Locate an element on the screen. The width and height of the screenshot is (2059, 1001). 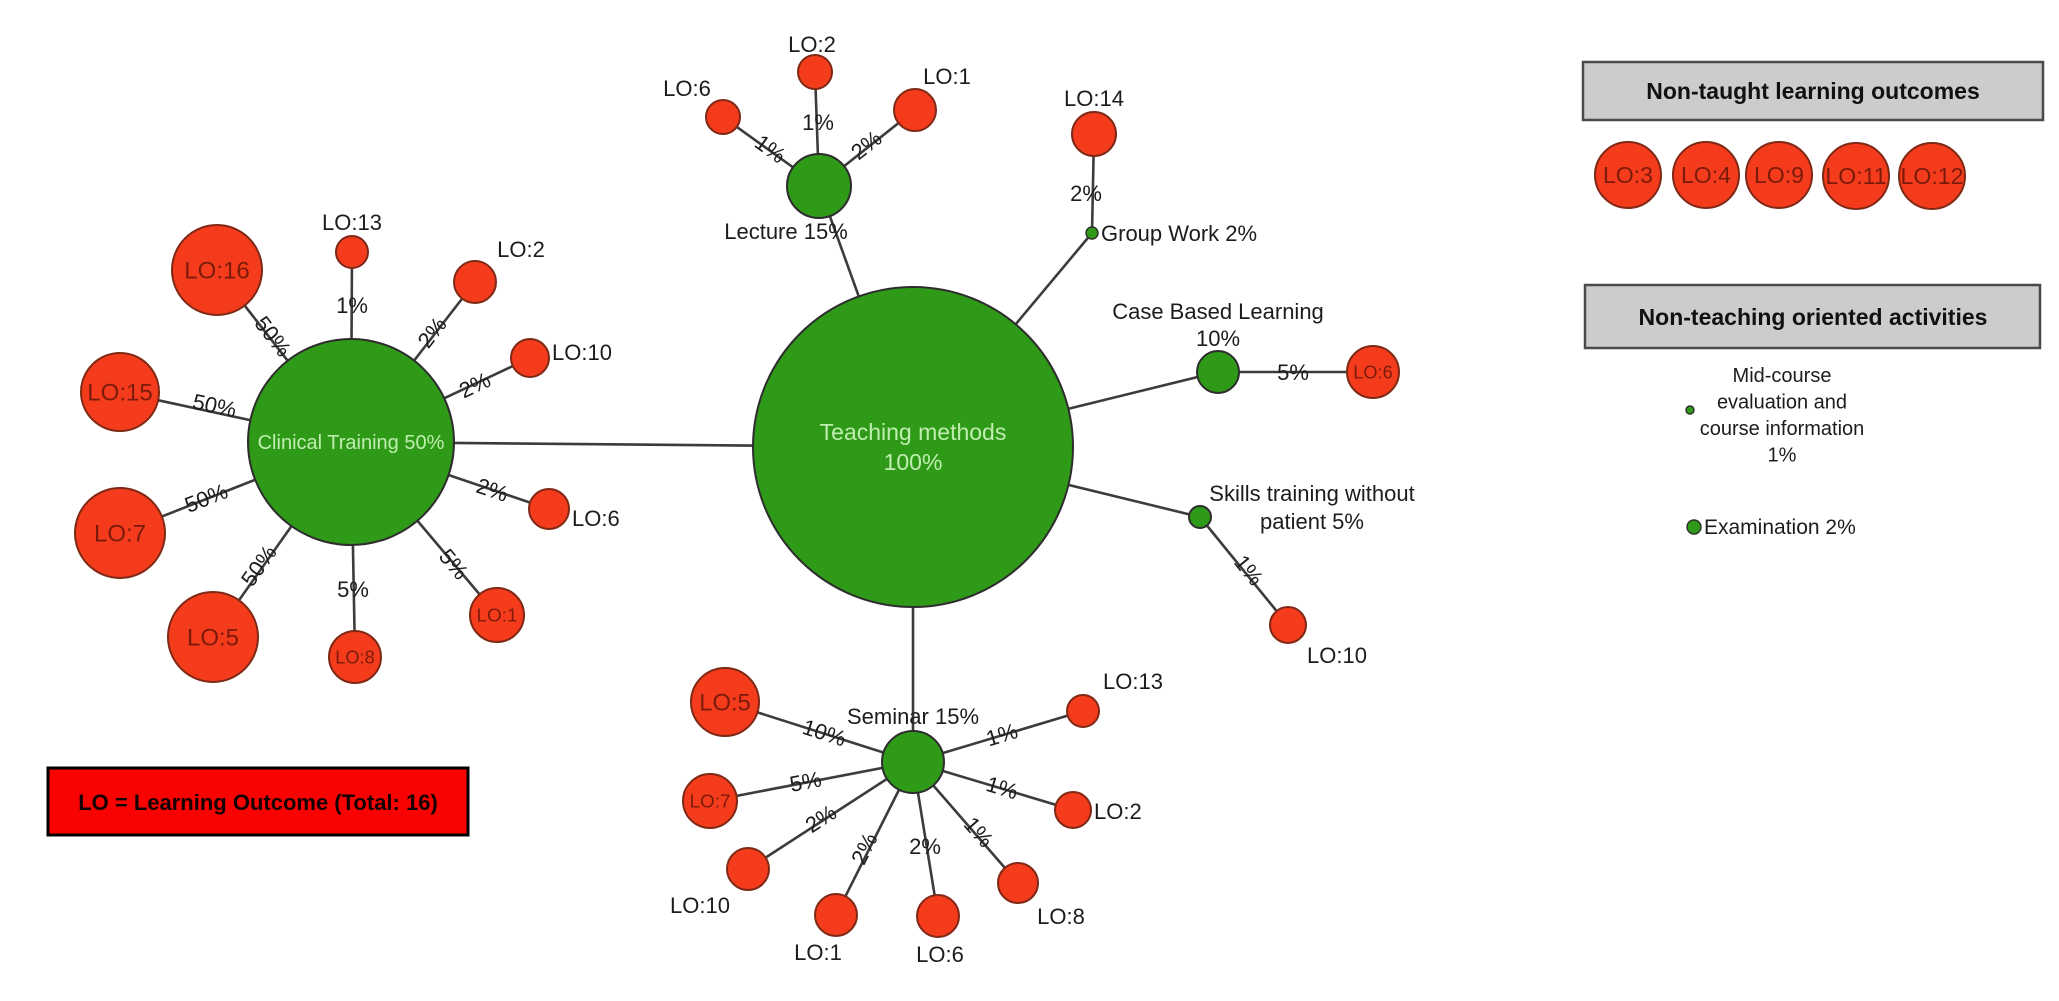
panel-non-teaching-title: Non-teaching oriented activities is located at coordinates (1813, 317).